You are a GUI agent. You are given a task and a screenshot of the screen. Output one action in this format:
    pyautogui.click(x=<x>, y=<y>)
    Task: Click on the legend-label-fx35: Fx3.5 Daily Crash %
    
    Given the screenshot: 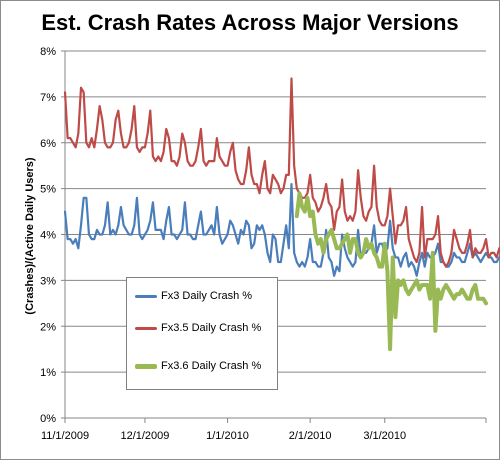 What is the action you would take?
    pyautogui.click(x=211, y=328)
    